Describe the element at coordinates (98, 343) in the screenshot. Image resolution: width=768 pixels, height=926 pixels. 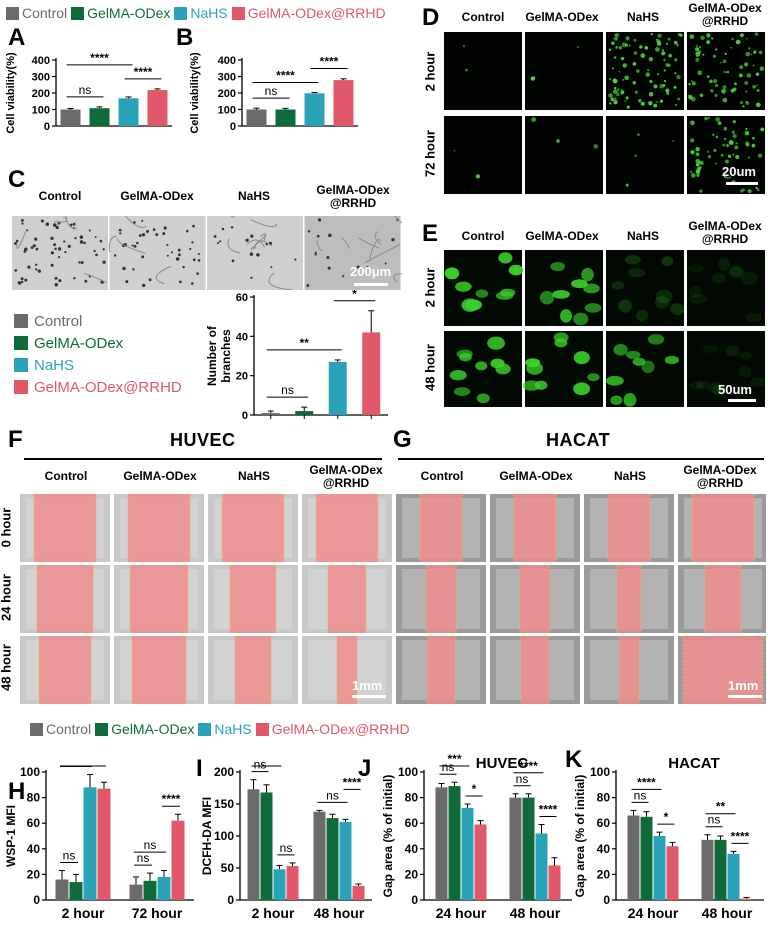
I see `legend-mid-gelma-odex: GelMA-ODex` at that location.